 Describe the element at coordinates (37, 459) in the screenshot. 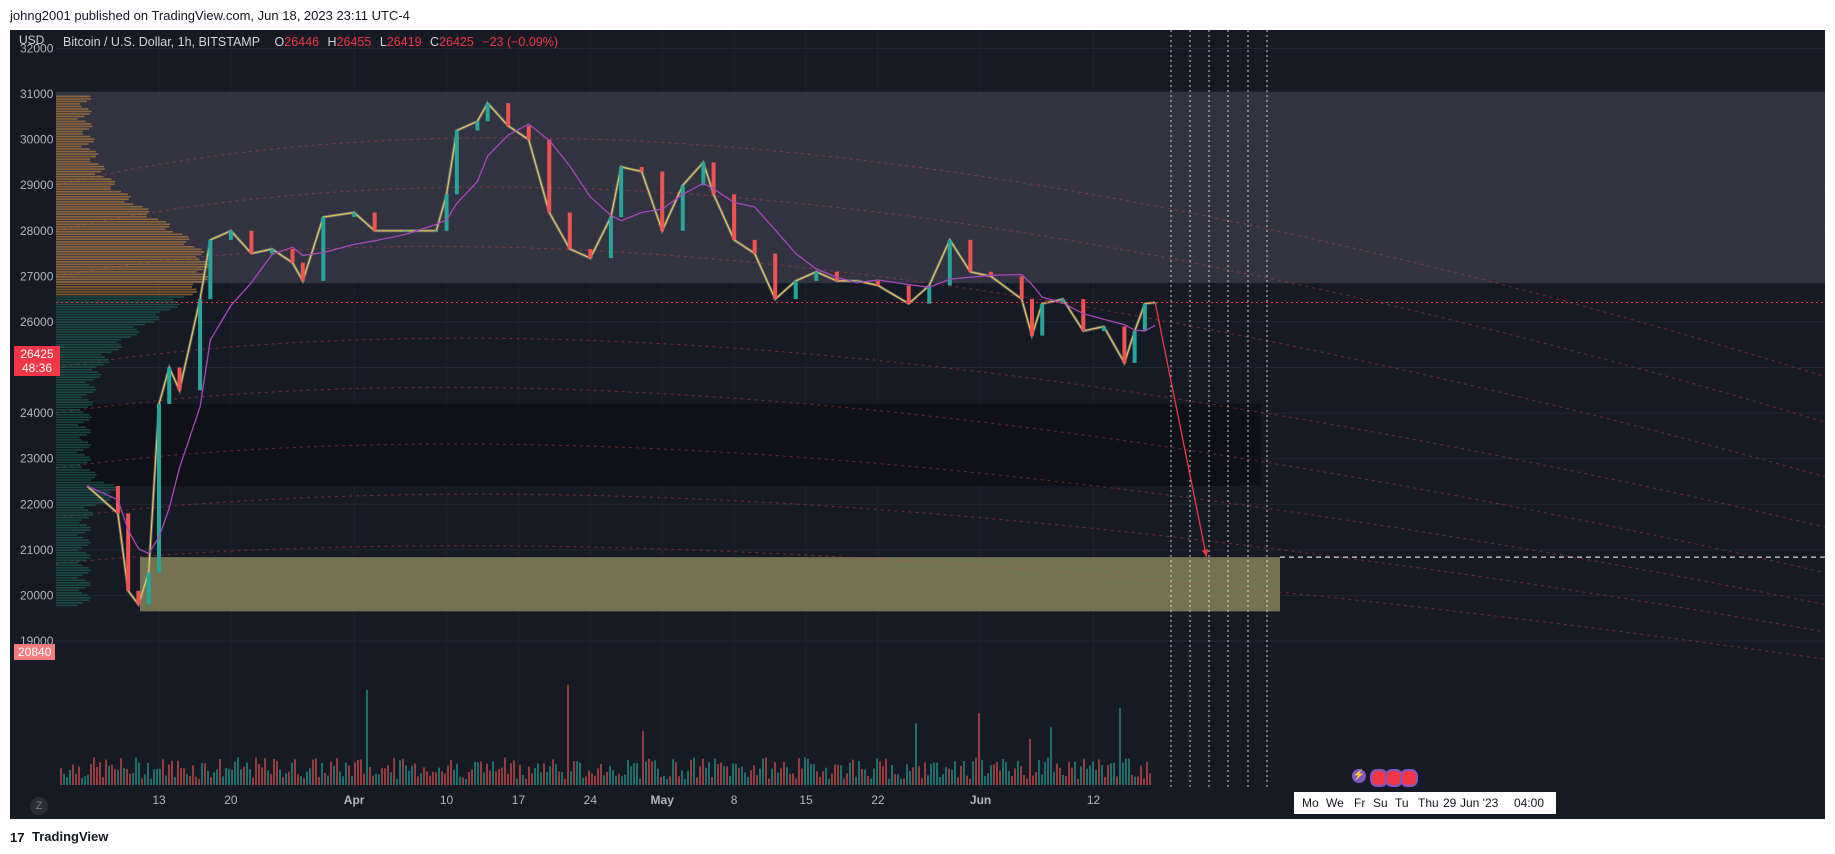

I see `y-tick-label: 23000` at that location.